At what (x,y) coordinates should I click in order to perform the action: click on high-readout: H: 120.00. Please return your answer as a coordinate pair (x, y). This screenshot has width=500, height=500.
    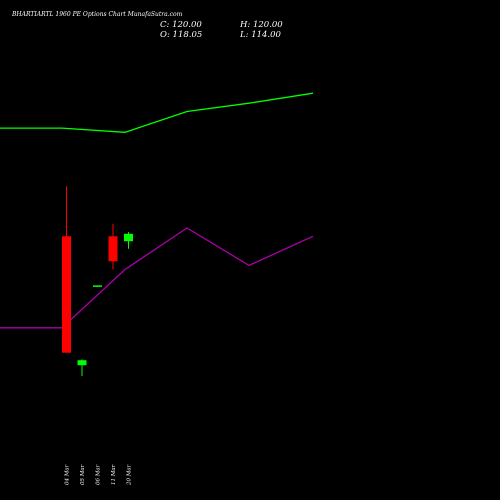
    Looking at the image, I should click on (261, 25).